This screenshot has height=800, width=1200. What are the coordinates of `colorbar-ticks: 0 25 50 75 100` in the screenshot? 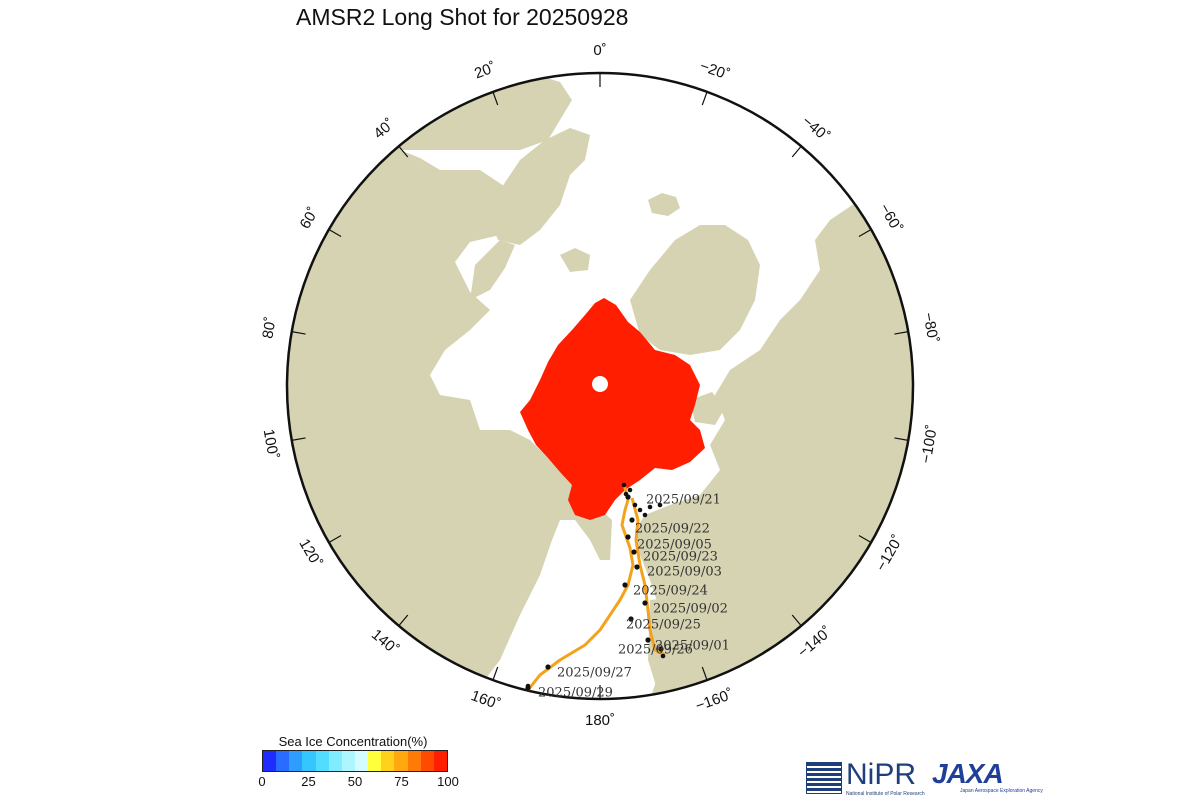 It's located at (358, 781).